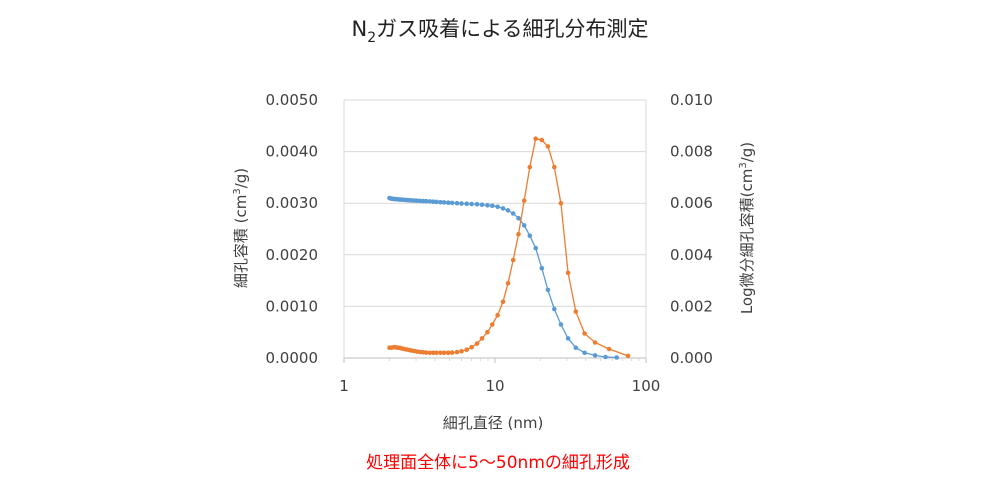 The height and width of the screenshot is (487, 1000). I want to click on y-left-tick-label: 0.0010, so click(292, 306).